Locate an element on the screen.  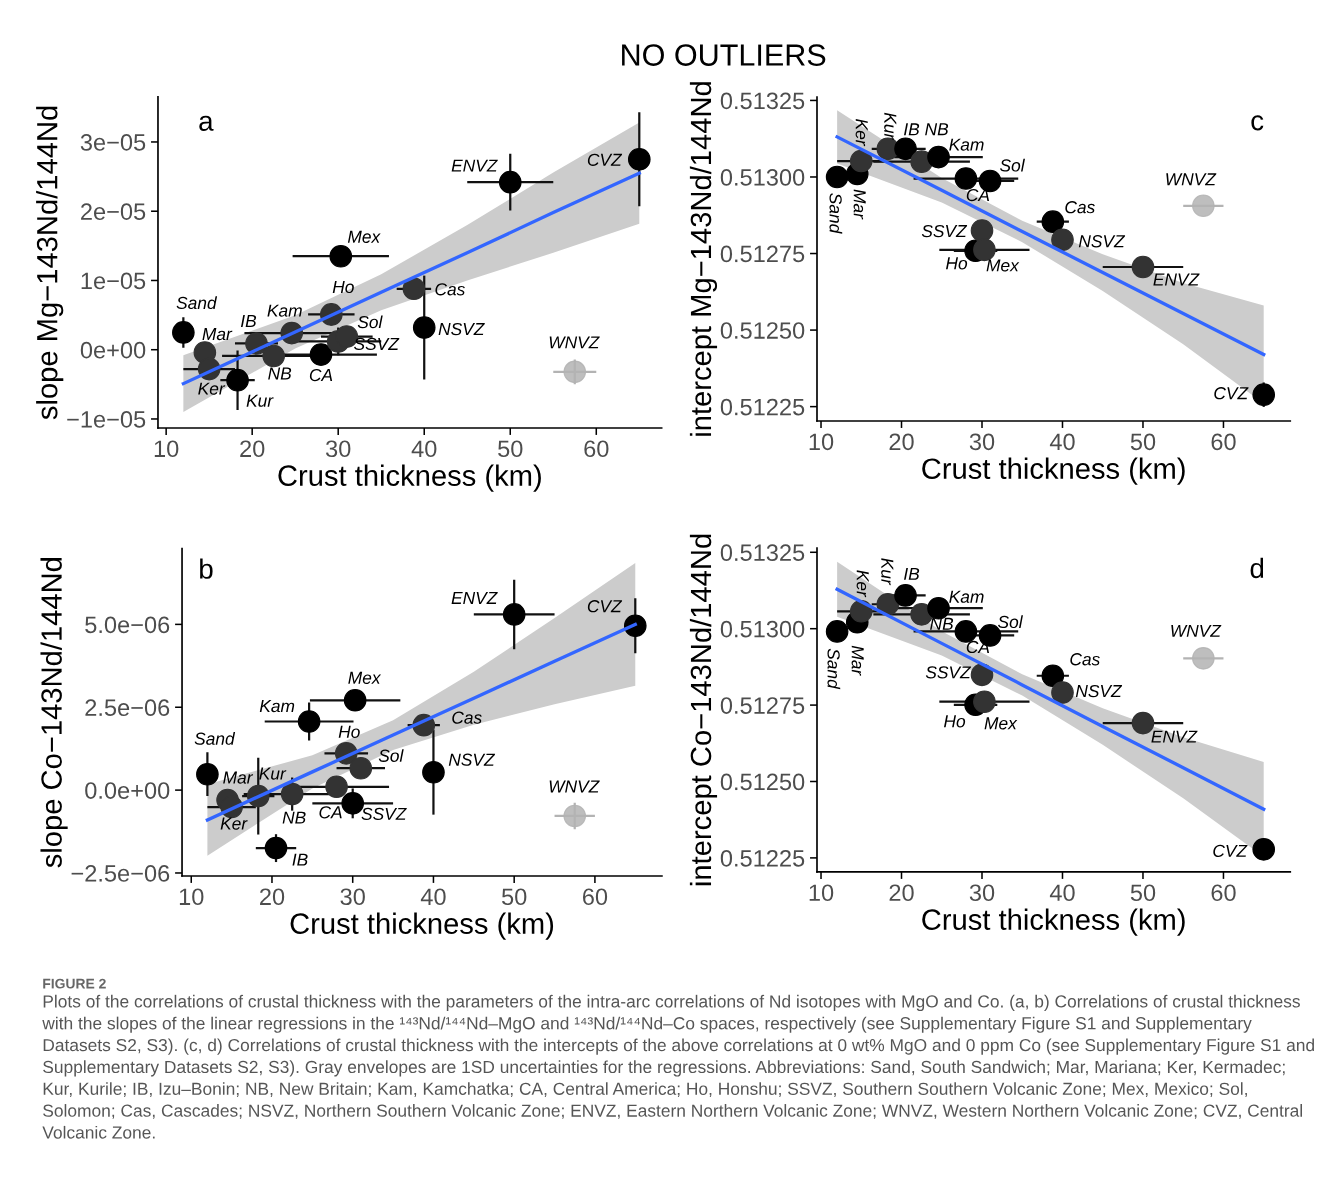
annotation: b is located at coordinates (206, 568).